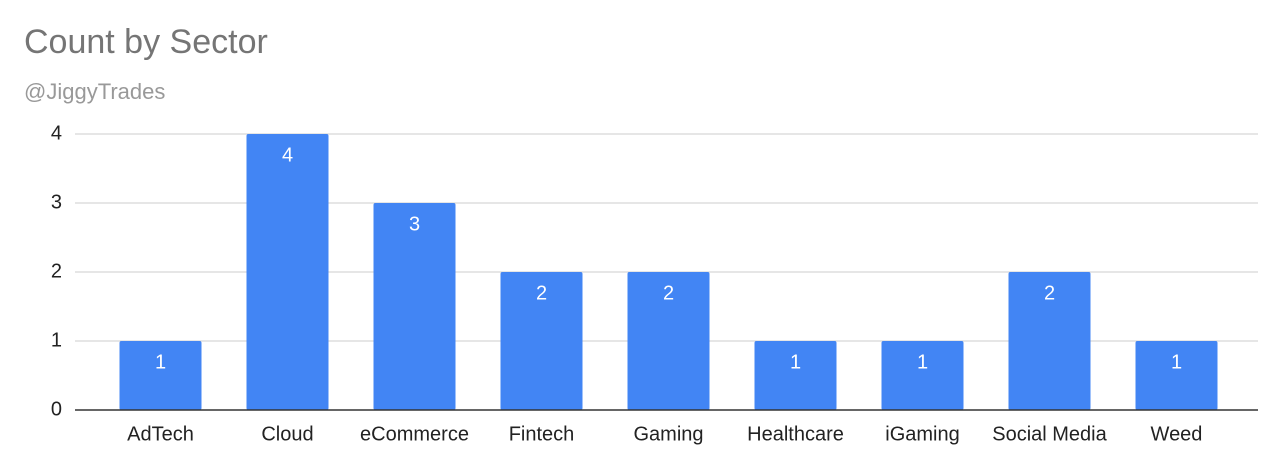  I want to click on y-tick-label: 4, so click(56, 133).